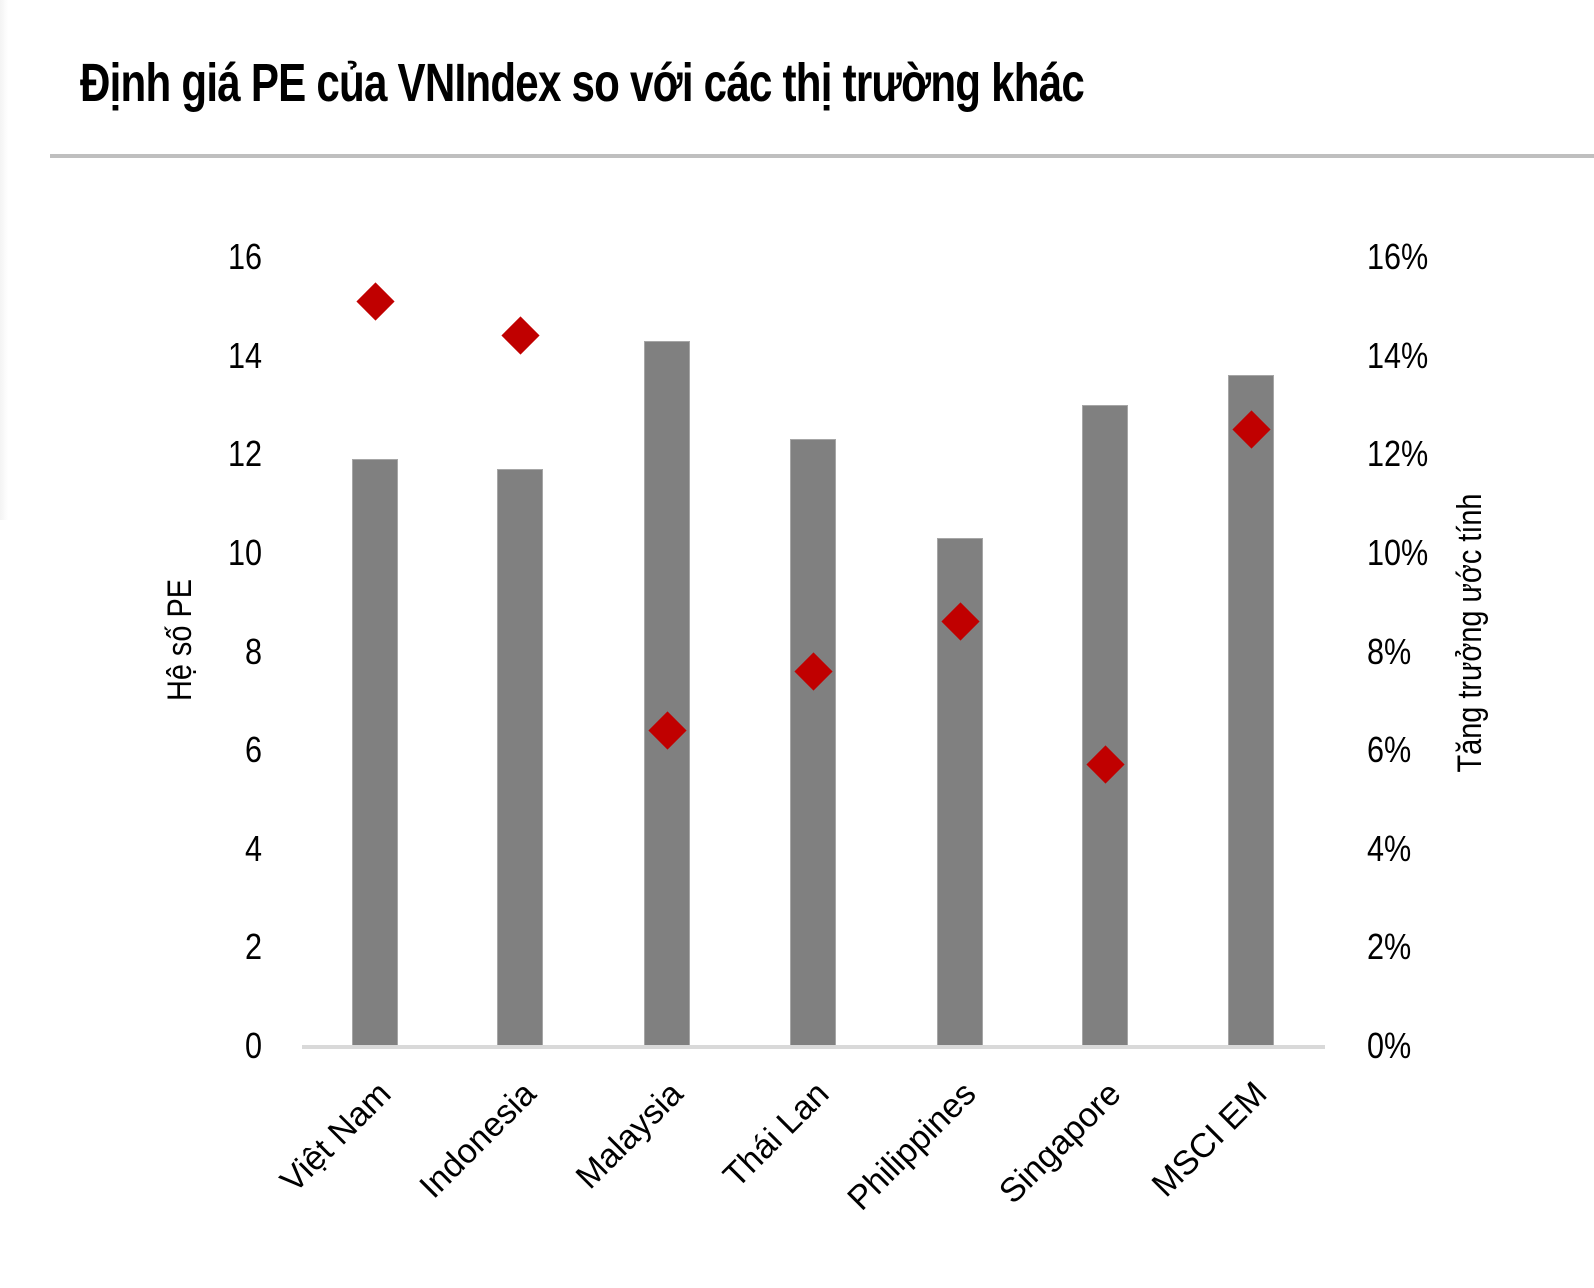  I want to click on left-tick-label: 10, so click(244, 552).